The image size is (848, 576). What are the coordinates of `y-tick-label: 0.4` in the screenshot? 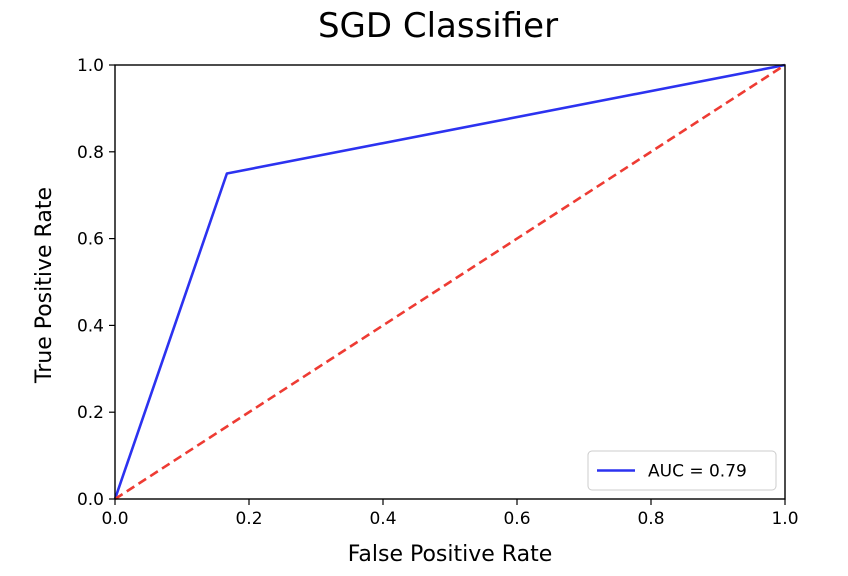 It's located at (90, 326).